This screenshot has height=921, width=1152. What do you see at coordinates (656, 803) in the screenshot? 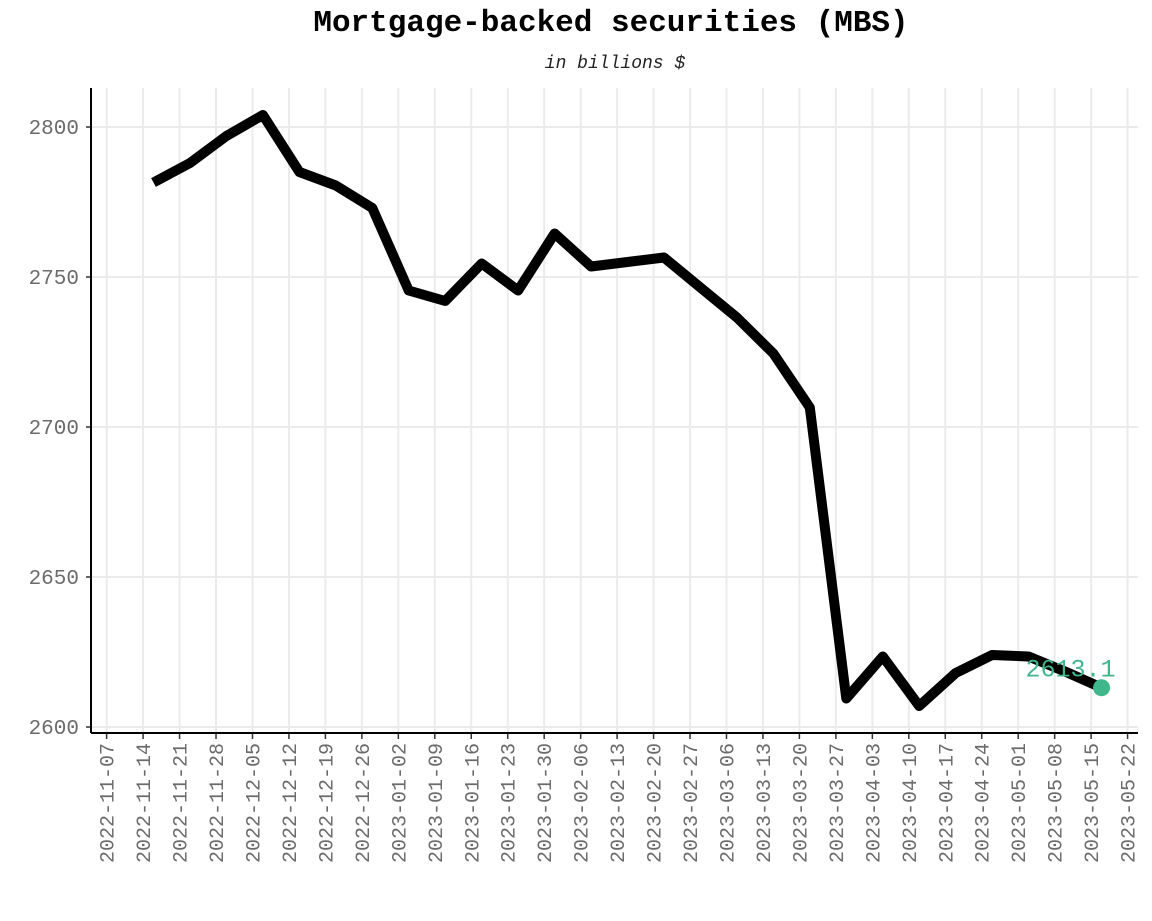
I see `x-tick-label: 2023-02-20` at bounding box center [656, 803].